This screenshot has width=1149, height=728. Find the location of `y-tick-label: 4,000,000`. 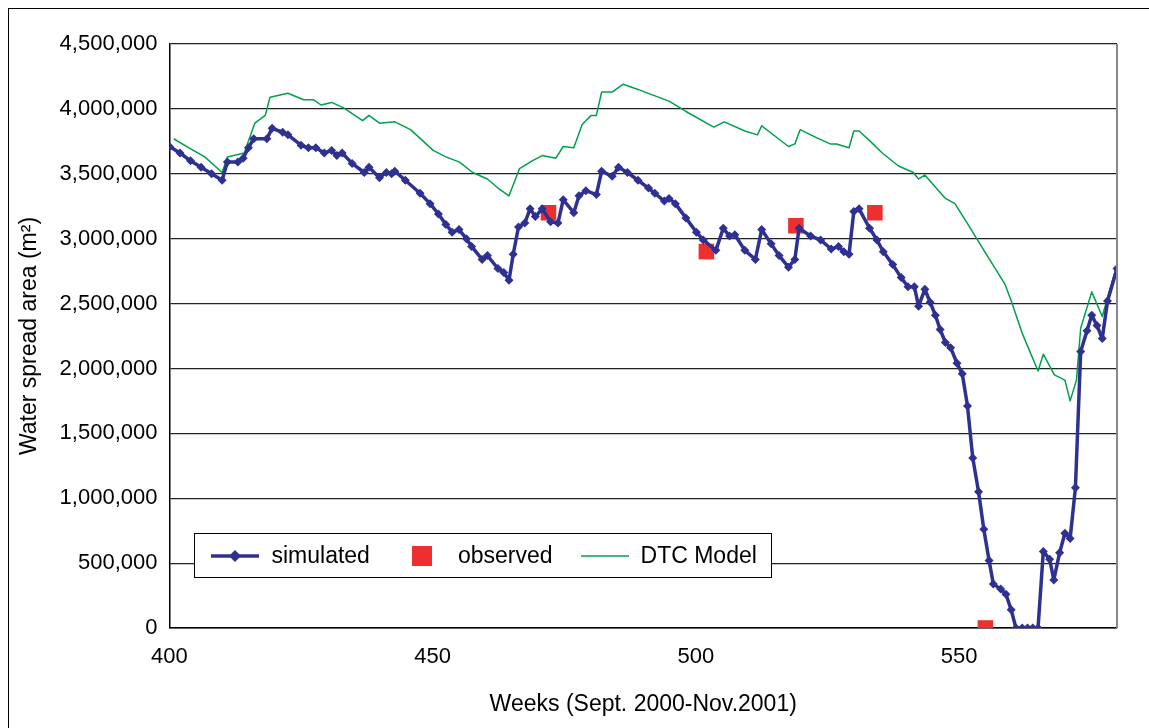

y-tick-label: 4,000,000 is located at coordinates (108, 107).